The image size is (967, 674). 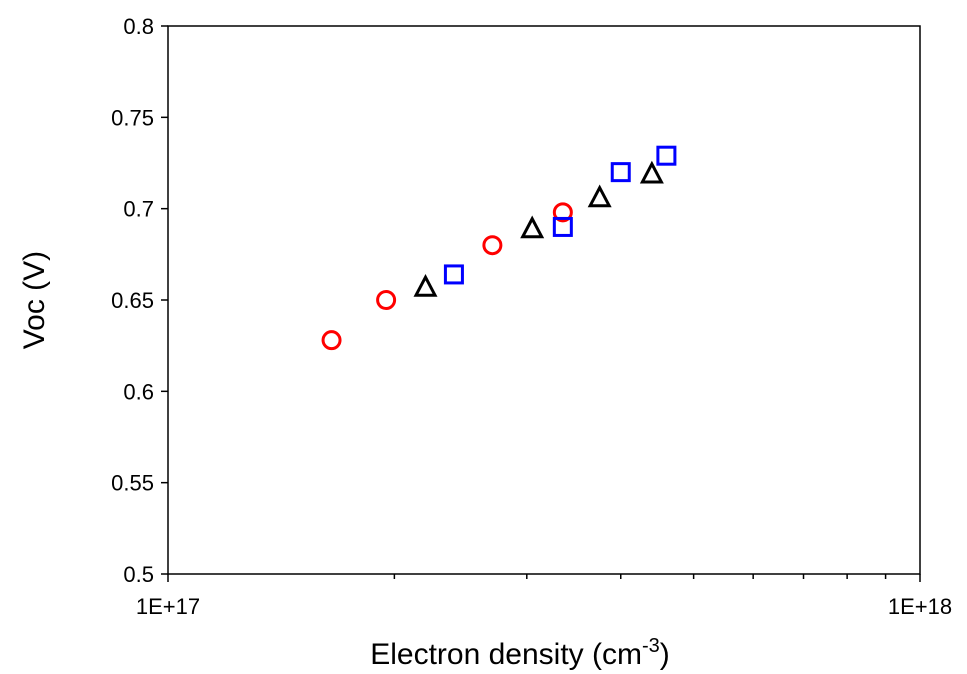 I want to click on y-tick-label: 0.65, so click(x=132, y=300).